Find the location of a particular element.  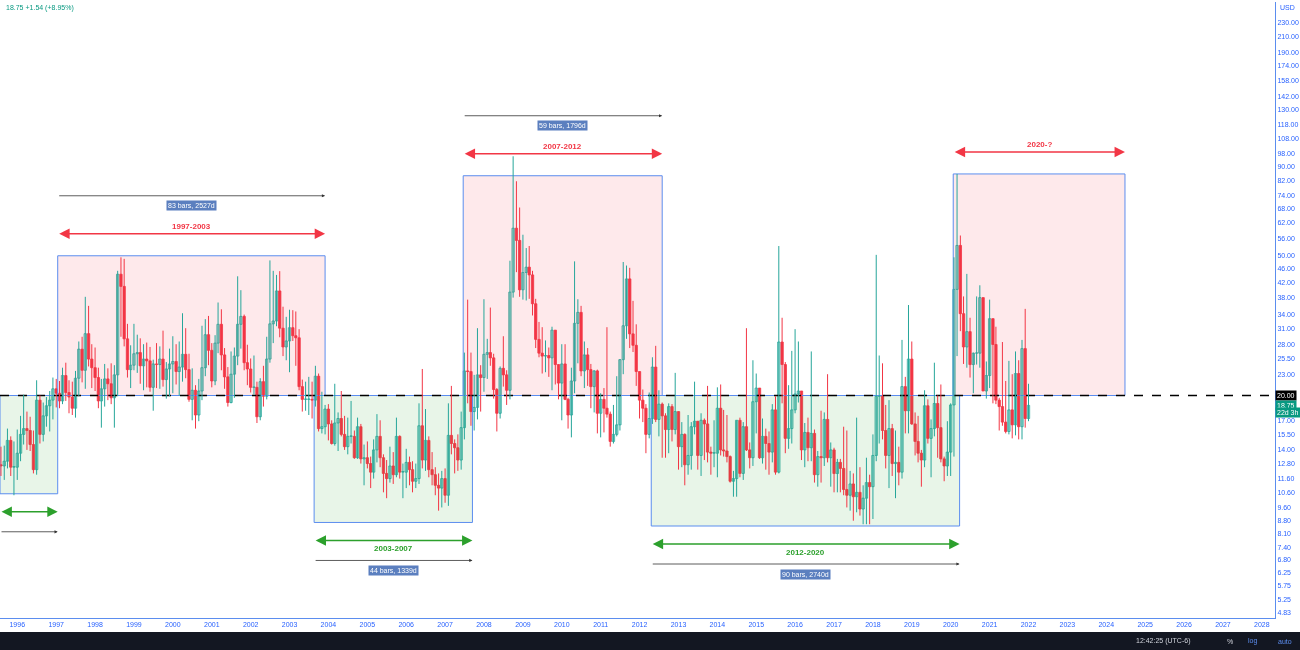

annotation: 2012-2020 is located at coordinates (805, 552).